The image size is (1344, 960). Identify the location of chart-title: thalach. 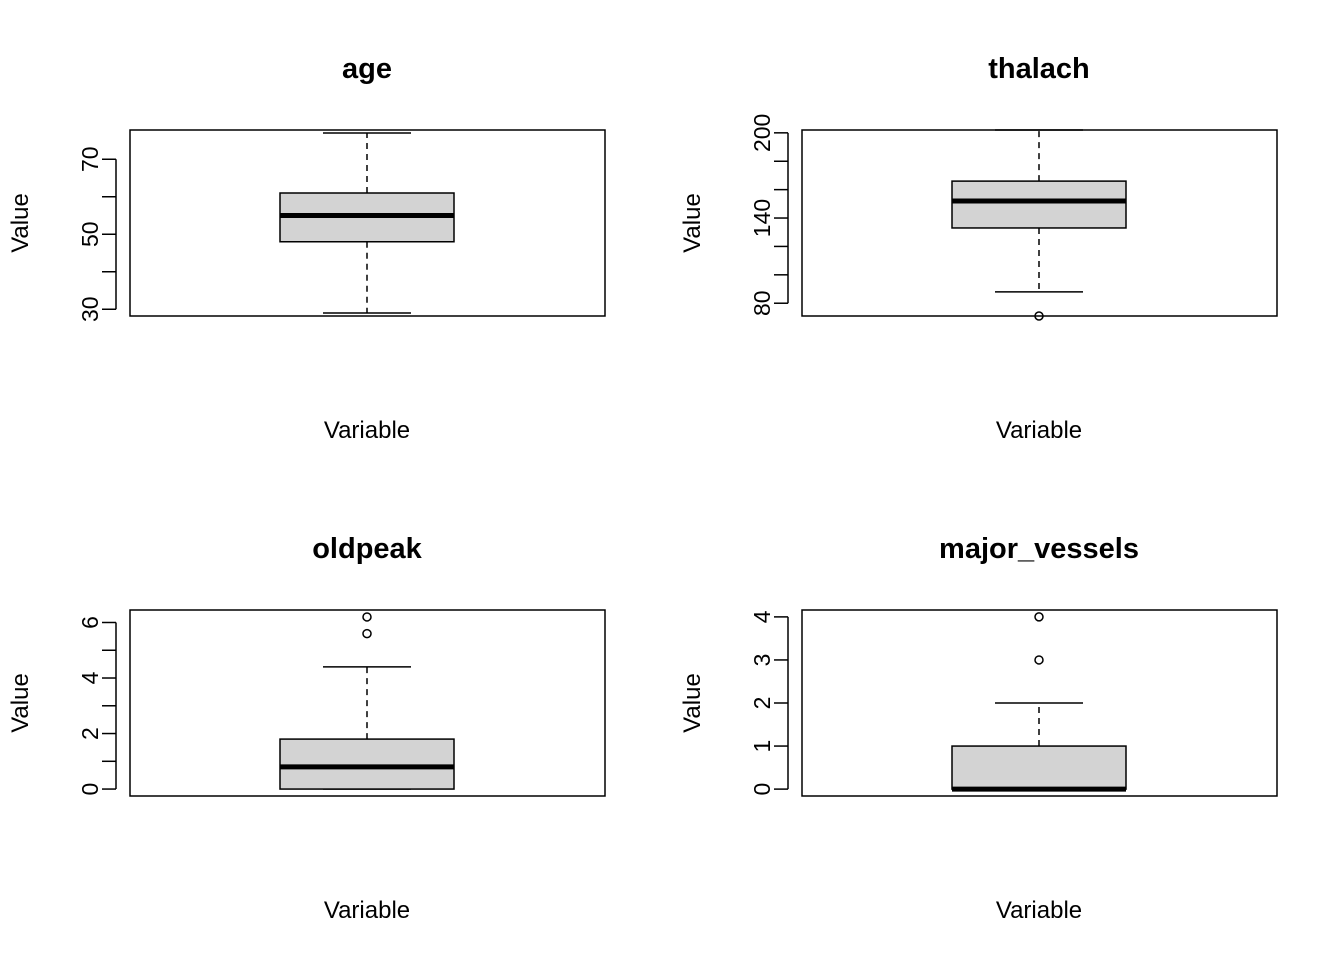
(1039, 69).